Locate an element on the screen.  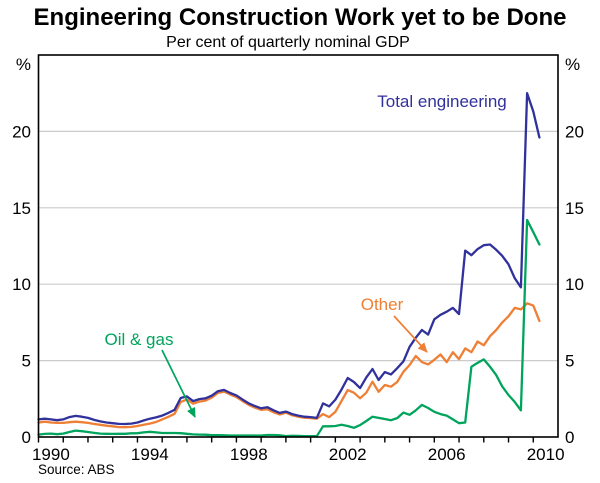
y-label-right-10: 10 is located at coordinates (574, 284).